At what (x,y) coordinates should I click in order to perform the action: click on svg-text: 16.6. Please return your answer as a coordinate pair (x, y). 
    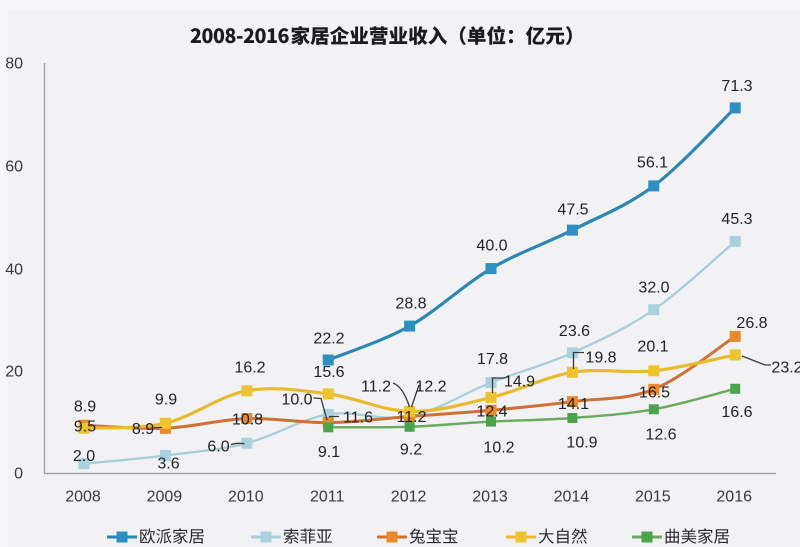
    Looking at the image, I should click on (736, 412).